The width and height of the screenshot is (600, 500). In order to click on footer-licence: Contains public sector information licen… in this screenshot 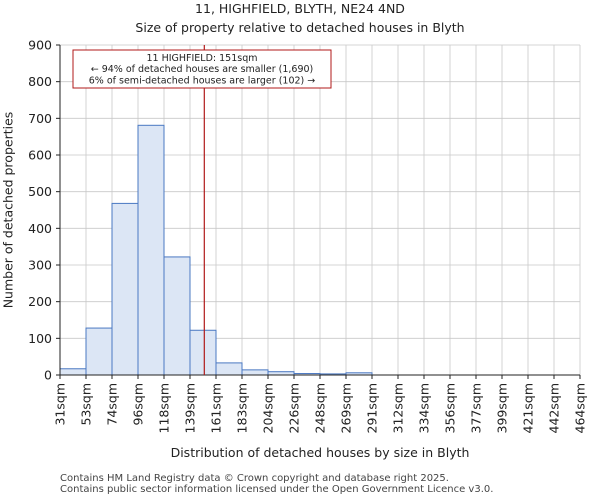, I will do `click(277, 489)`.